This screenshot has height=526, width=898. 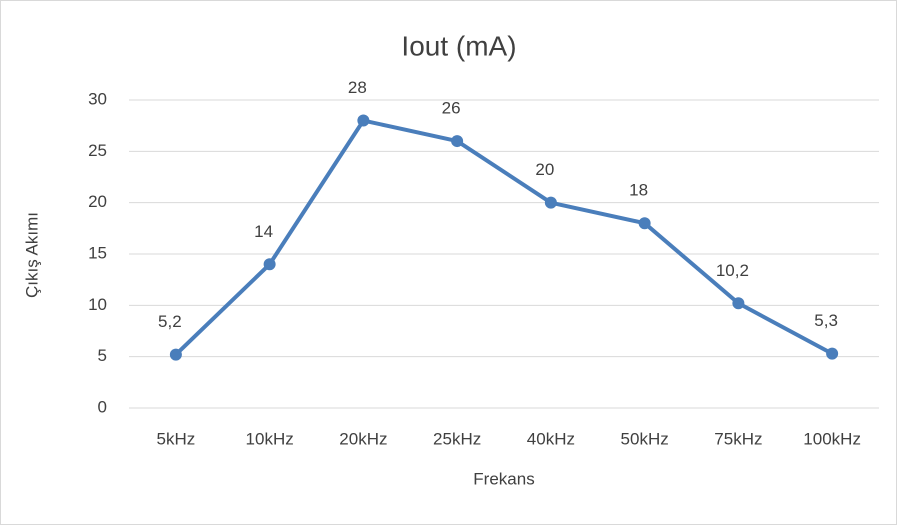 What do you see at coordinates (638, 190) in the screenshot?
I see `data-label: 18` at bounding box center [638, 190].